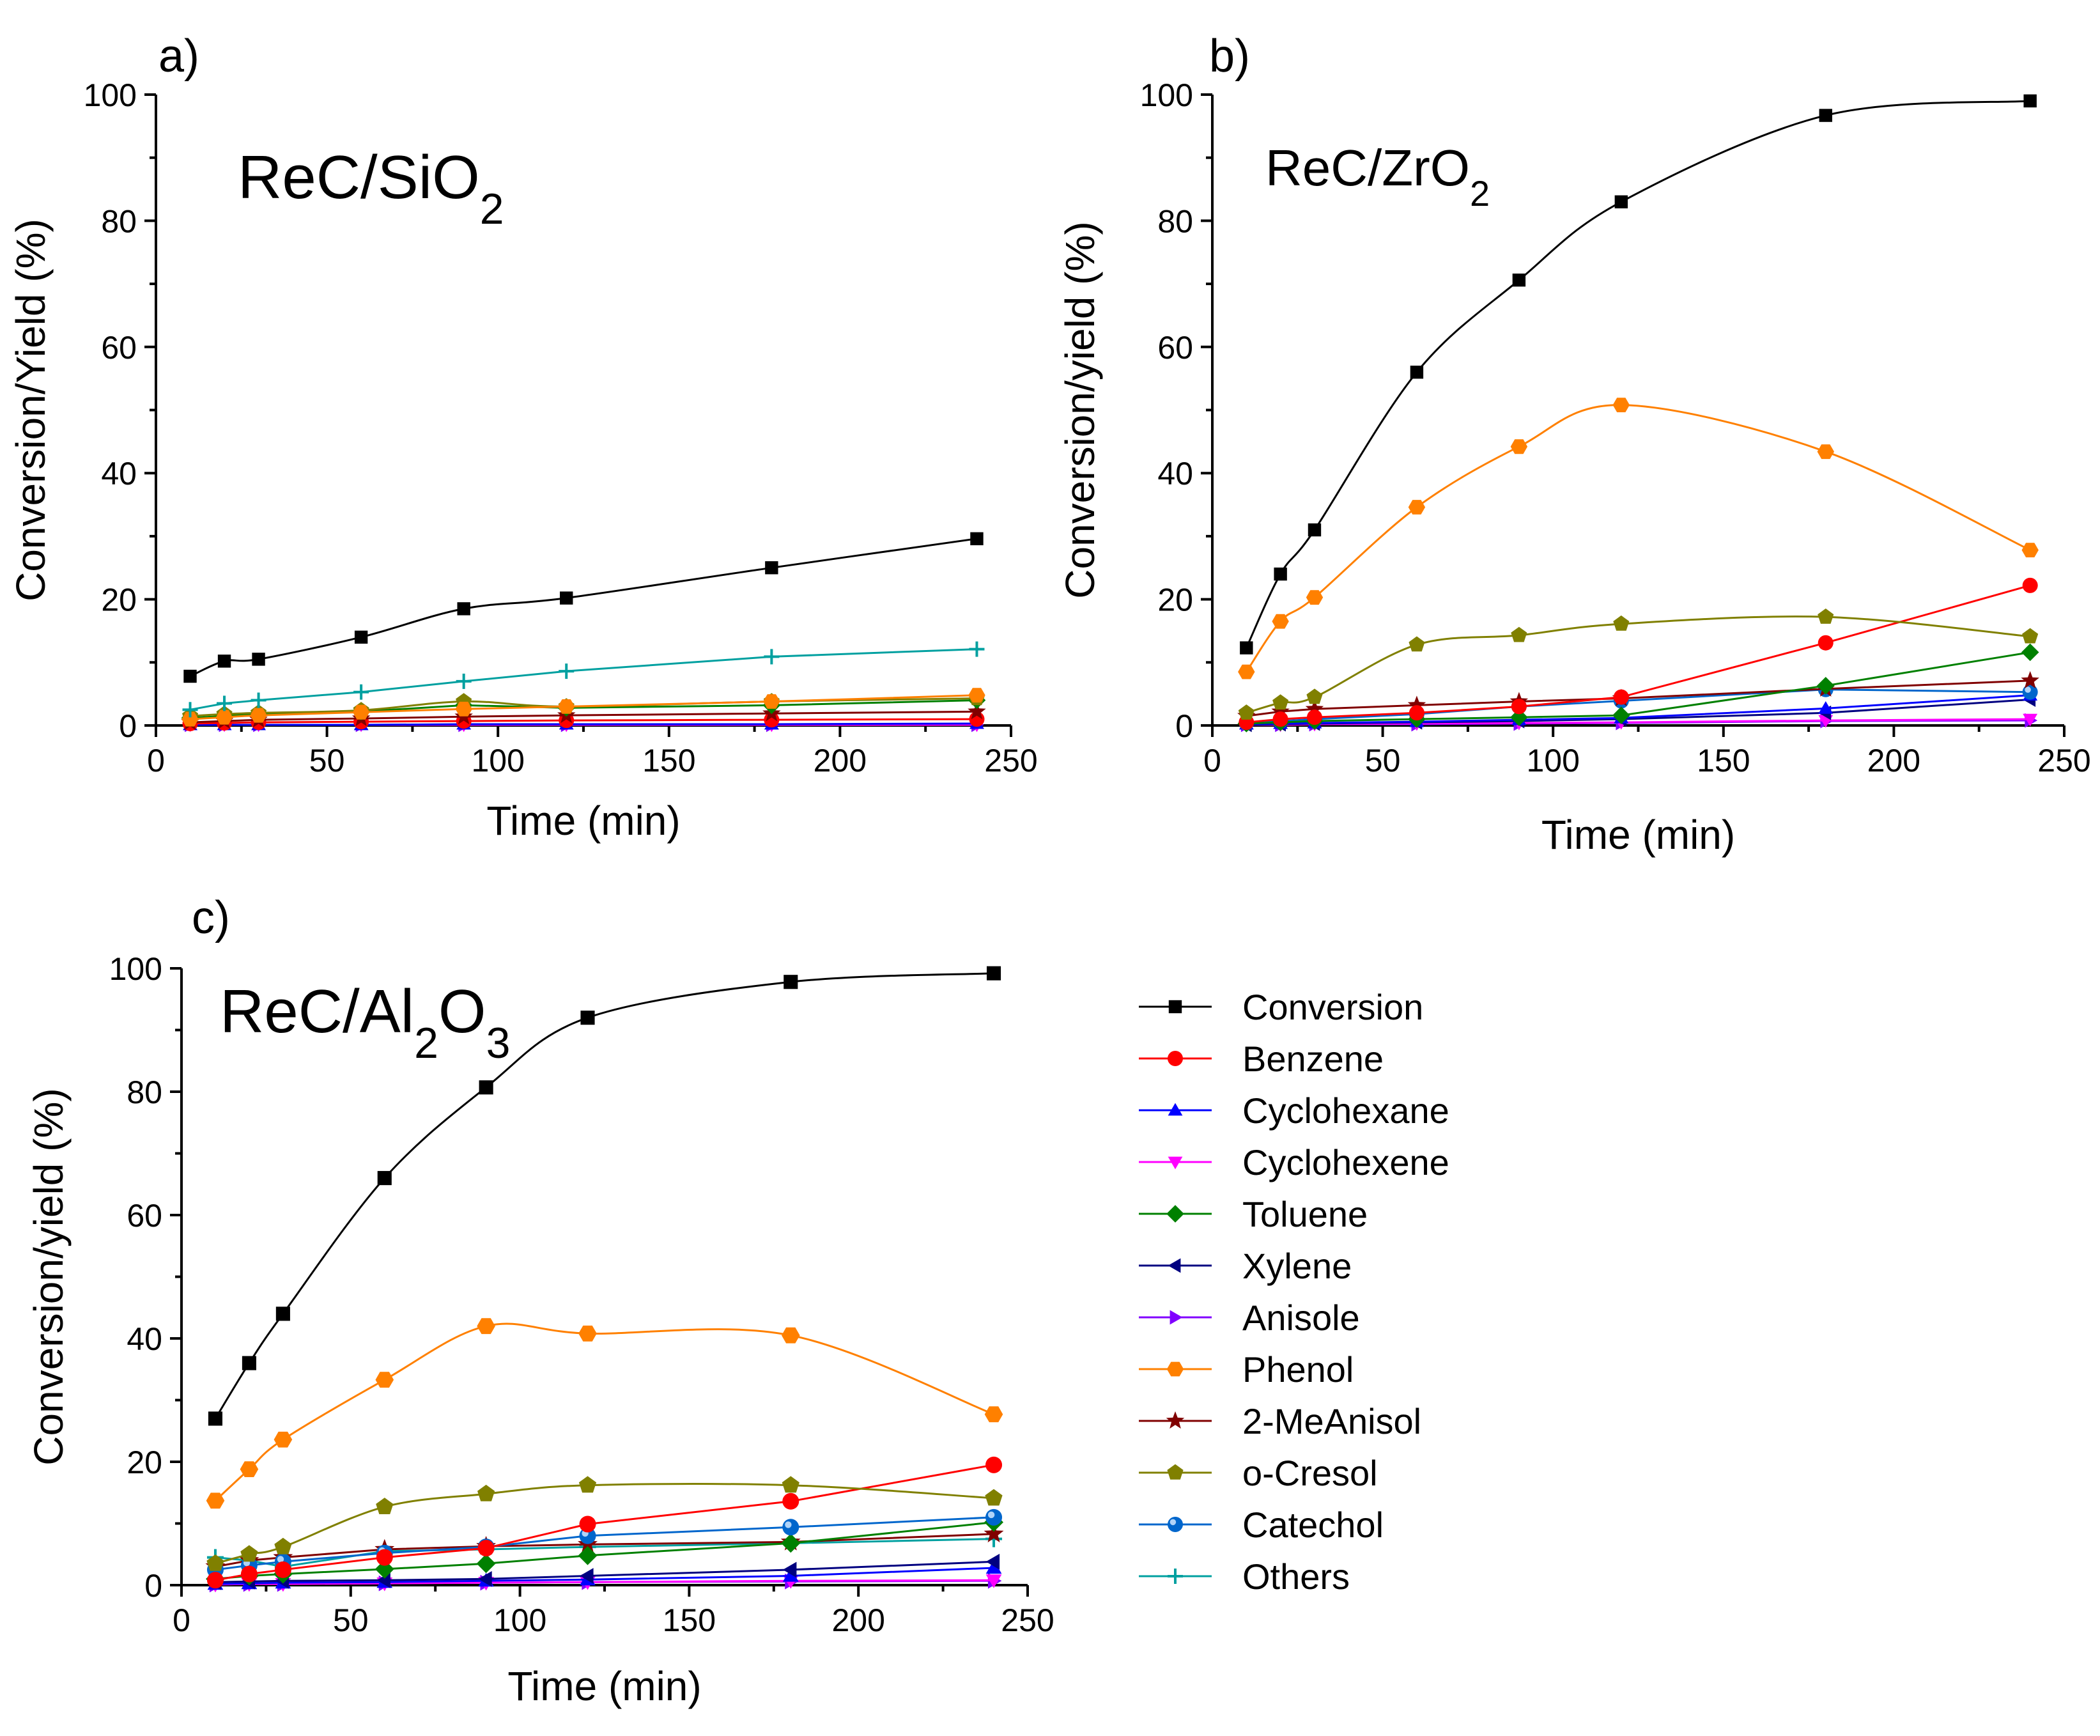 The width and height of the screenshot is (2100, 1736). I want to click on legend-label: Catechol, so click(1313, 1525).